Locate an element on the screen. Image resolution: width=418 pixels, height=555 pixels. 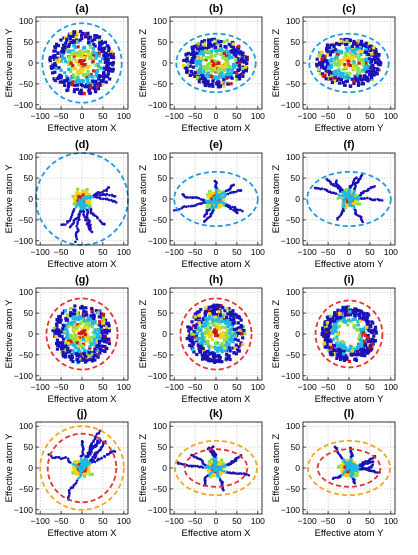
x-tick-label: −50 is located at coordinates (328, 387).